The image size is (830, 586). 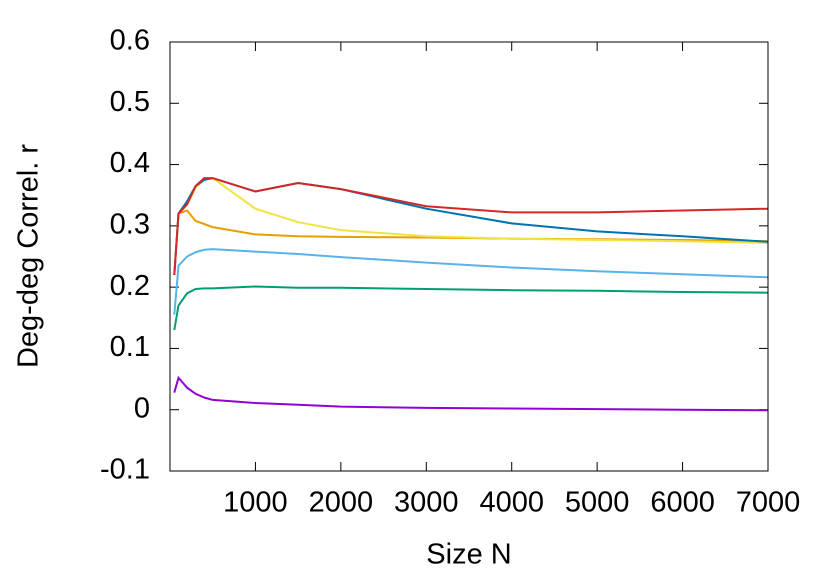 What do you see at coordinates (341, 503) in the screenshot?
I see `x-tick-label: 2000` at bounding box center [341, 503].